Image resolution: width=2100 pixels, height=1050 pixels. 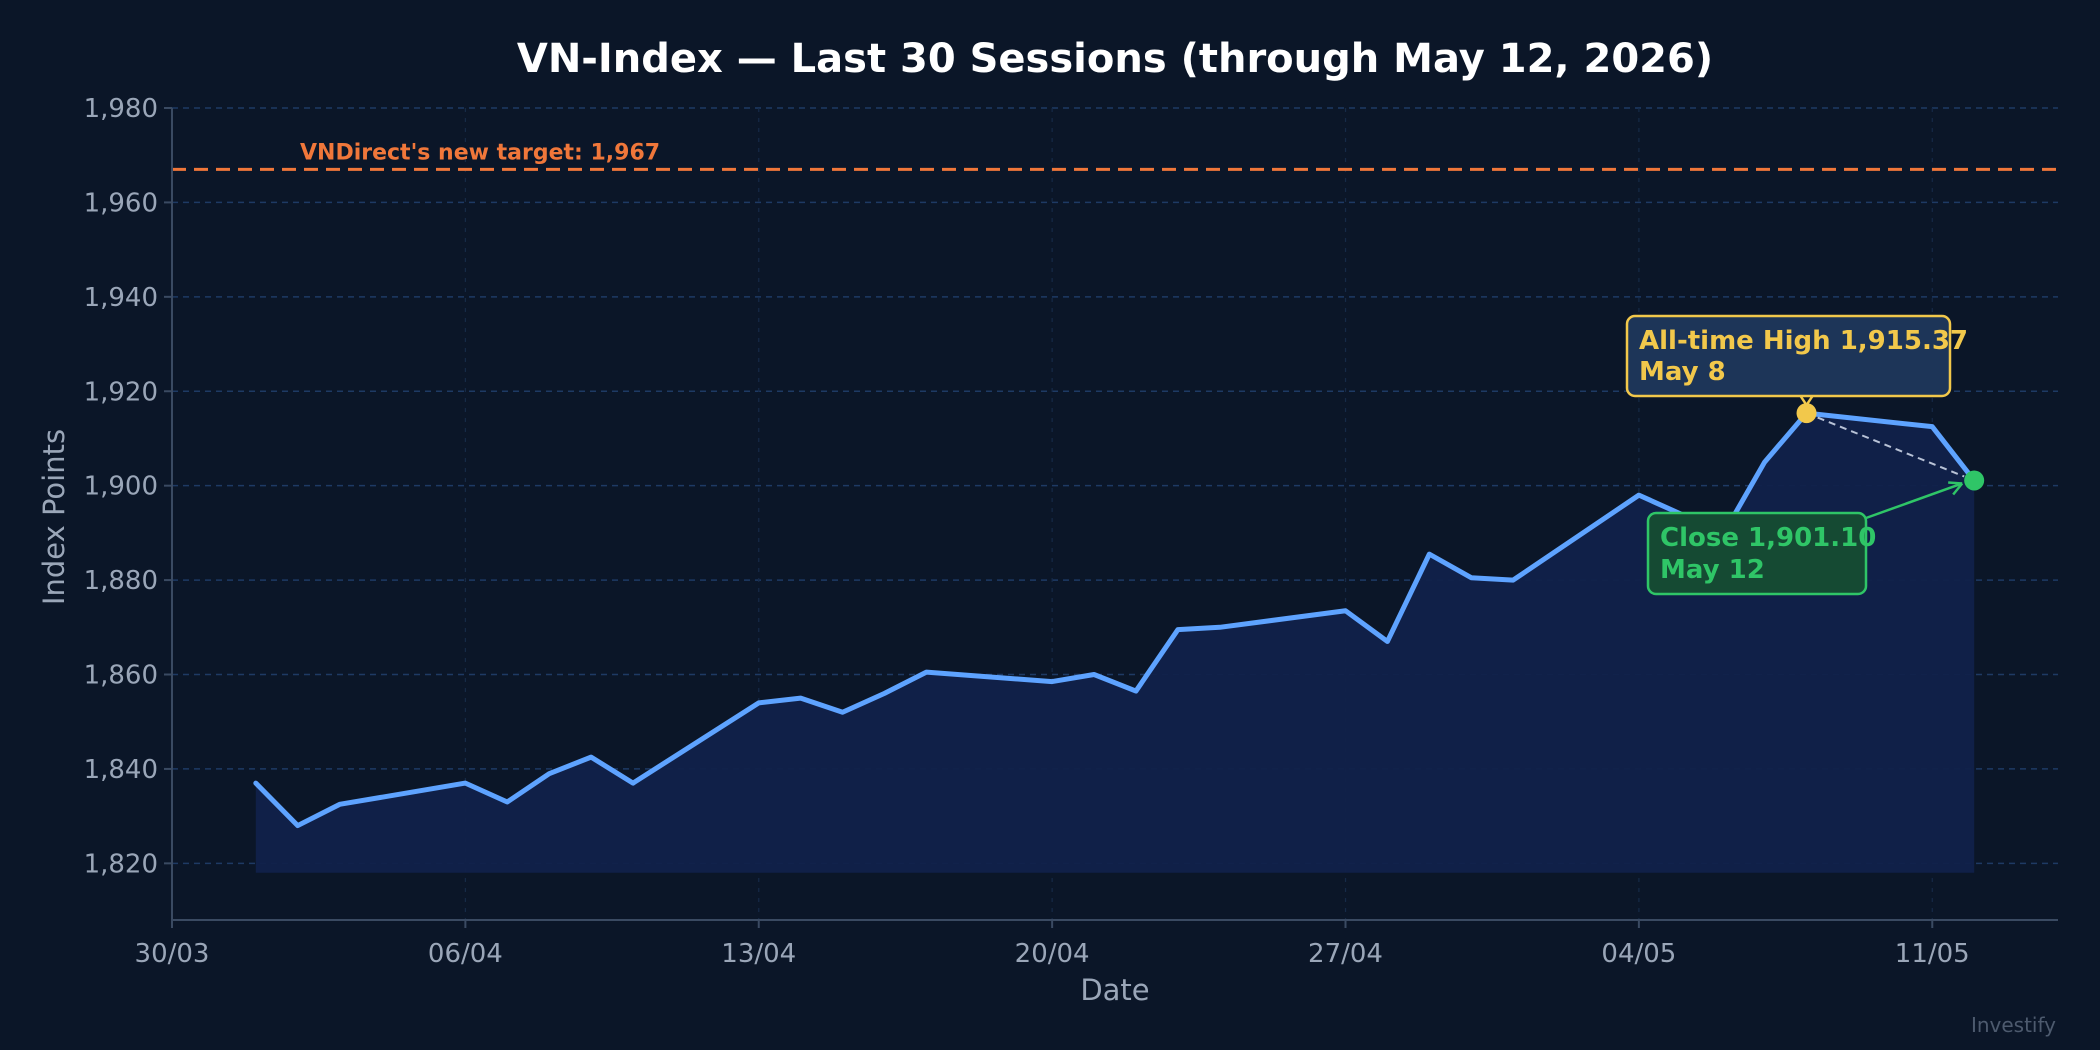 I want to click on y-tick-label: 1,880, so click(x=121, y=581).